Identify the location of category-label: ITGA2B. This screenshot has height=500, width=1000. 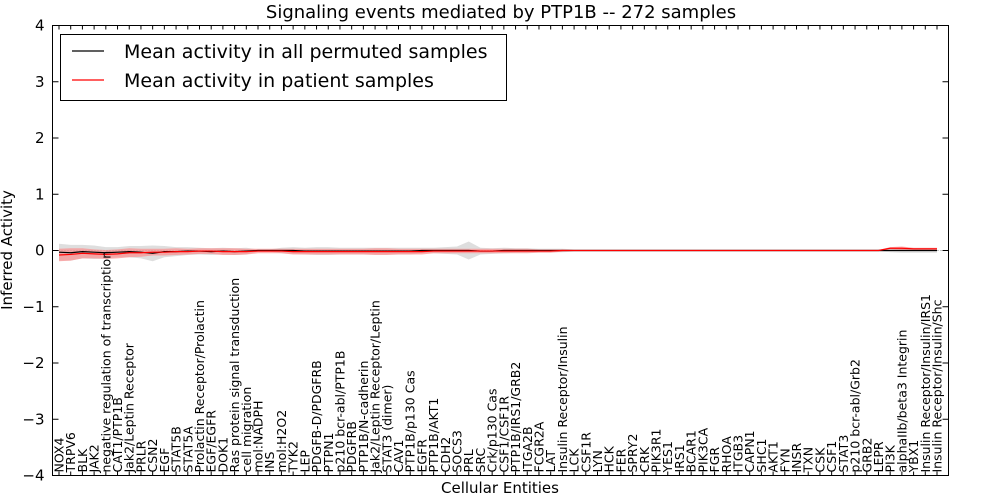
(527, 449).